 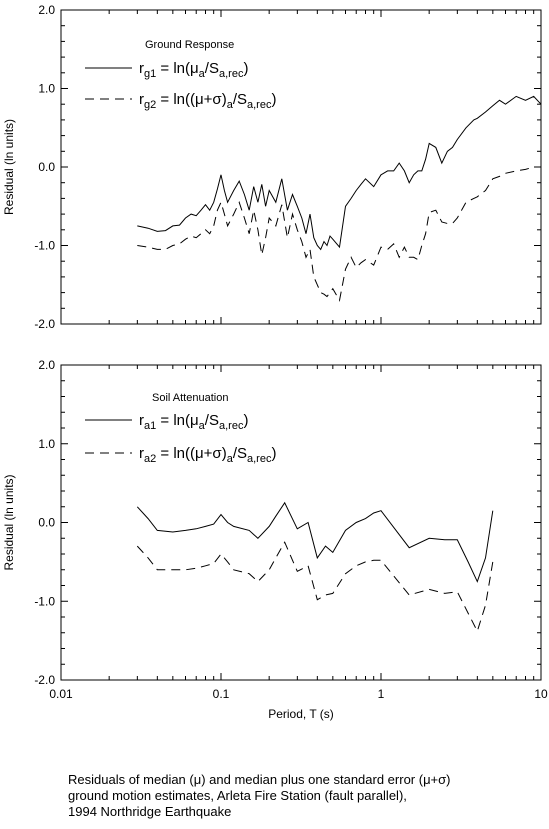 I want to click on x-axis-label: Period, T (s), so click(x=301, y=714).